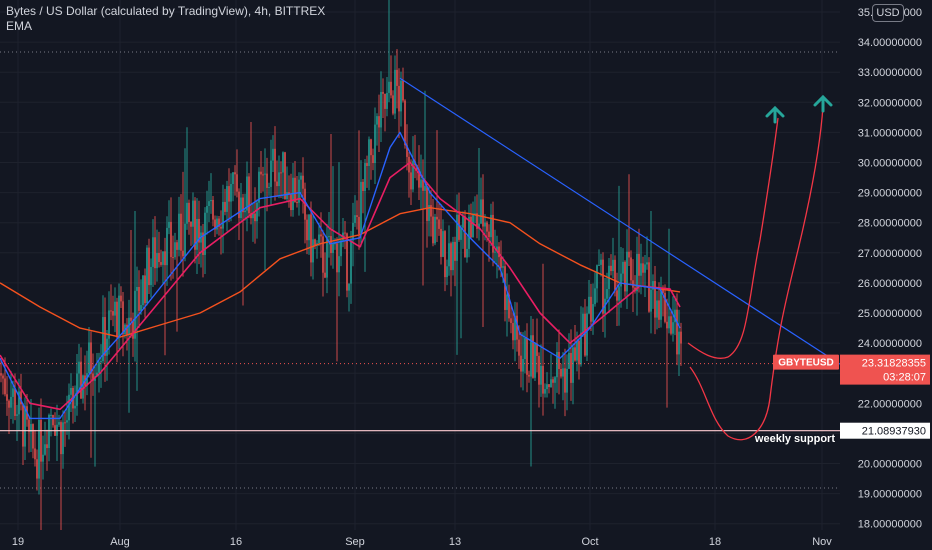 This screenshot has width=932, height=550. I want to click on price-label: 32.00000000, so click(890, 103).